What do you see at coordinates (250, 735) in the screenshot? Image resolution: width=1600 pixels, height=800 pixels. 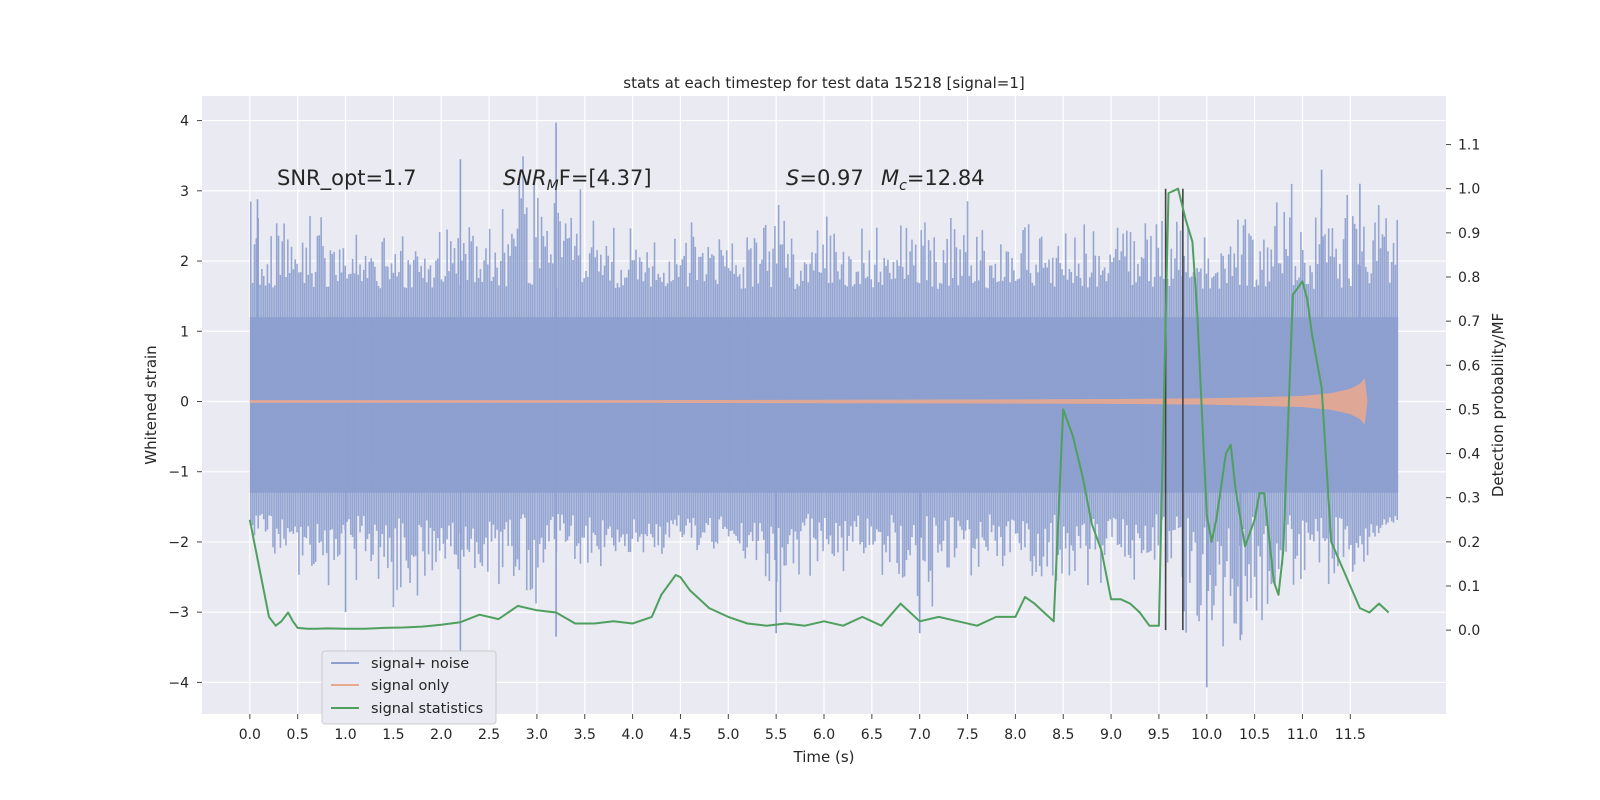 I see `x-tick-label: 0.0` at bounding box center [250, 735].